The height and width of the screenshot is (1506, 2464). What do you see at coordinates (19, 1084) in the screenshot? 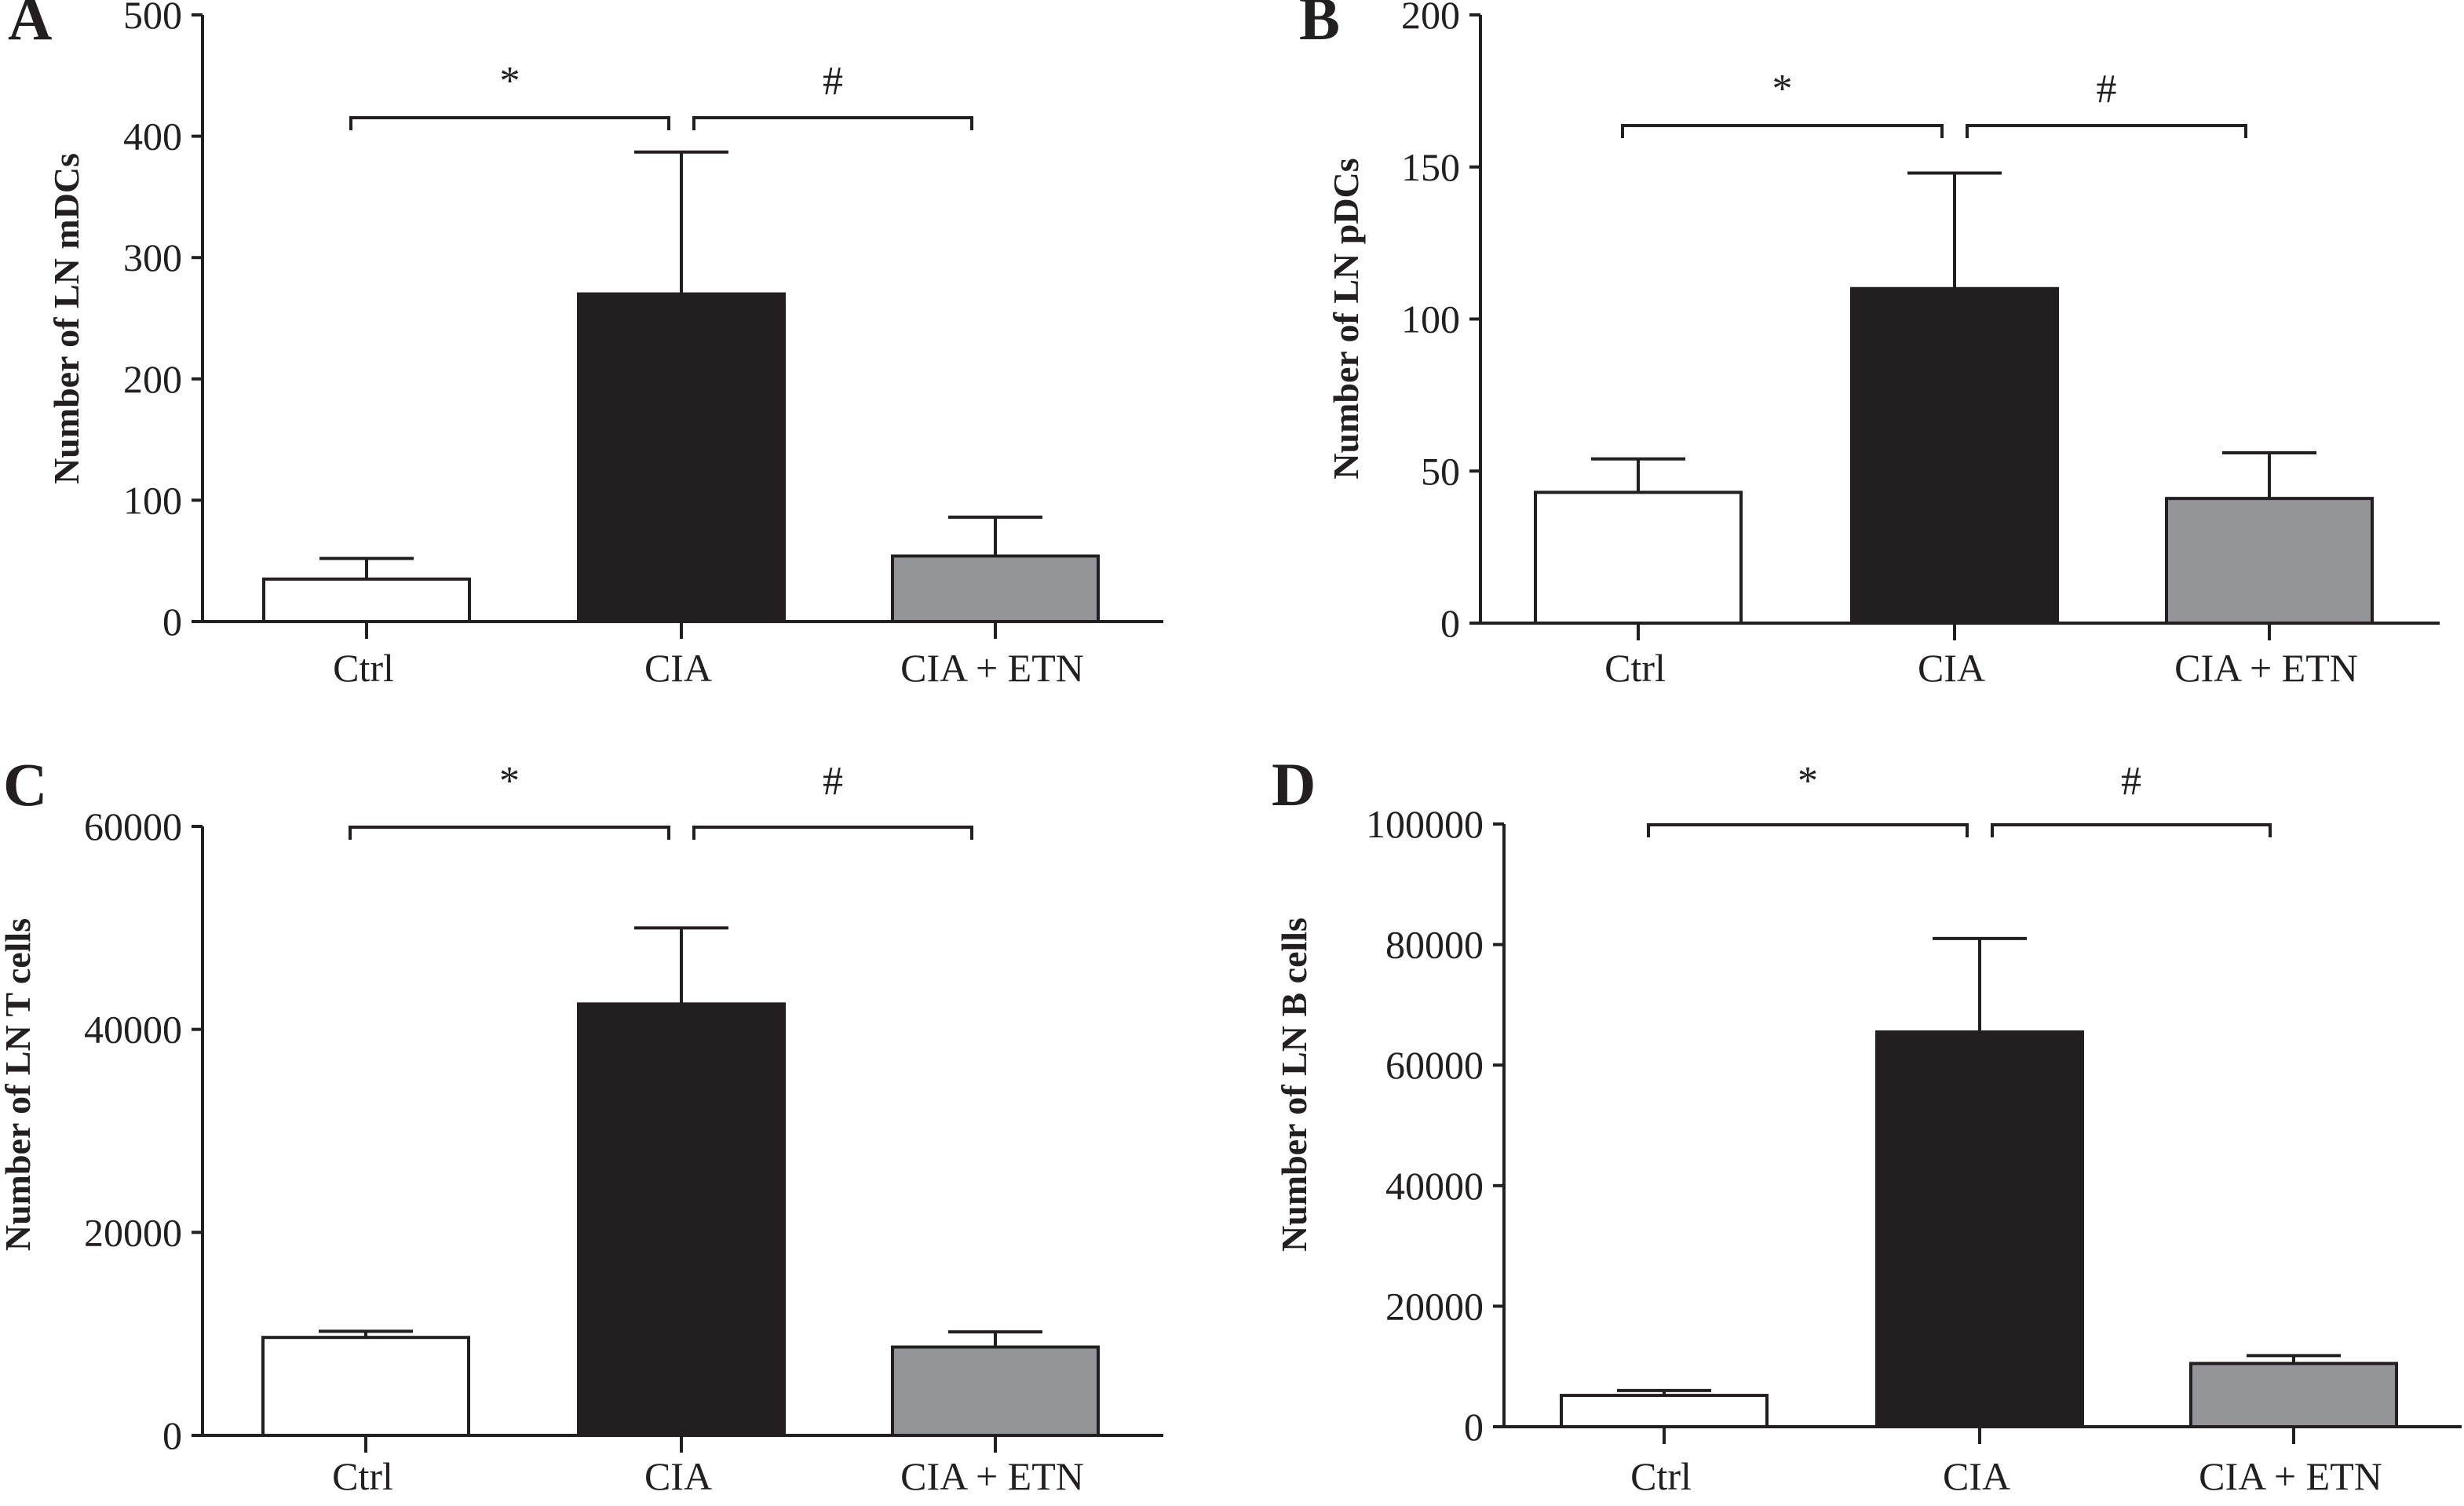
I see `y-axis-title: Number of LN T cells` at bounding box center [19, 1084].